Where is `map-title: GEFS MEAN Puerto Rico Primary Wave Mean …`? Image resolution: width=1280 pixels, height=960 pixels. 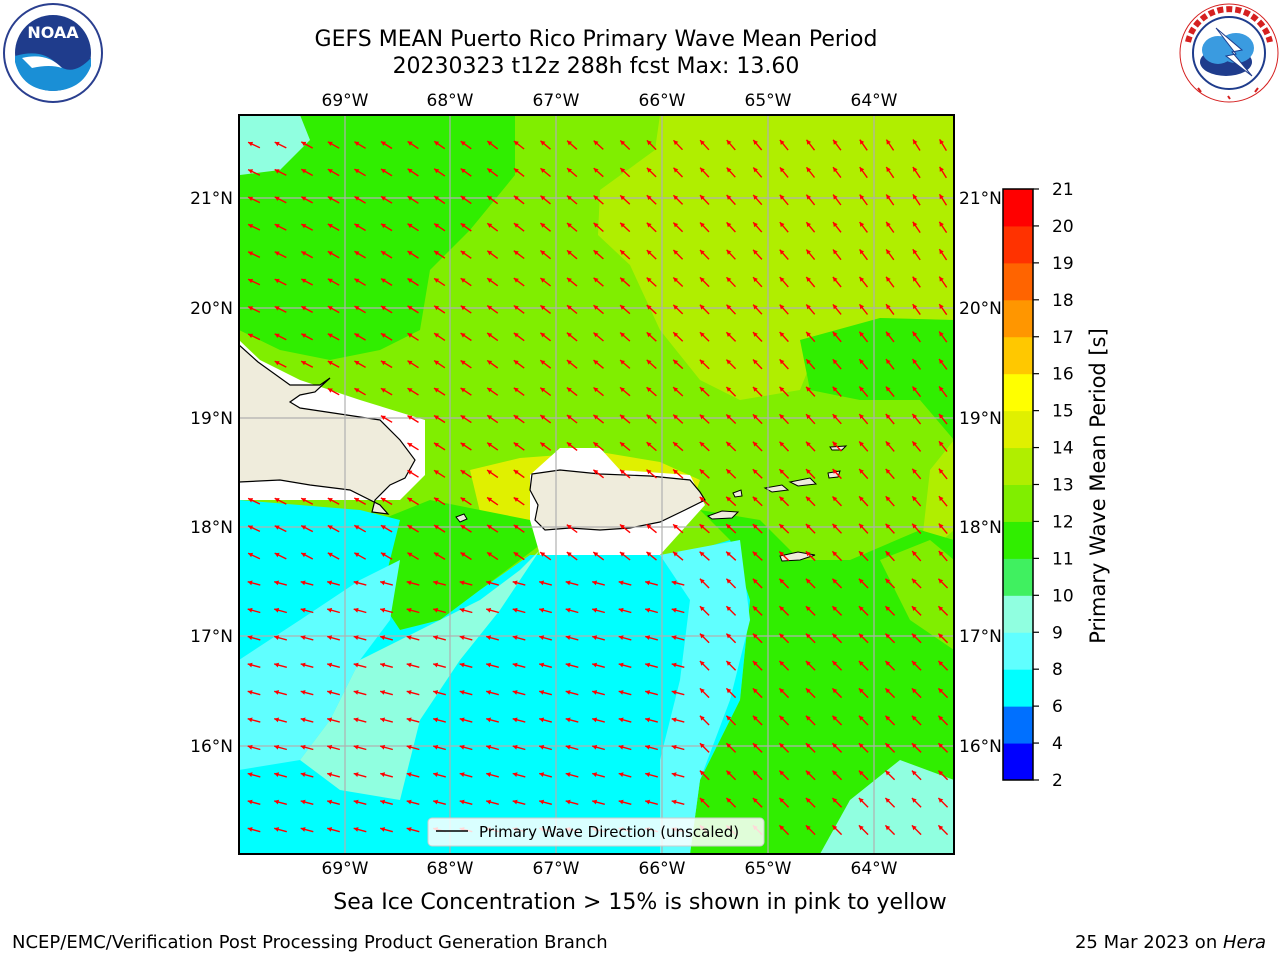 map-title: GEFS MEAN Puerto Rico Primary Wave Mean … is located at coordinates (596, 39).